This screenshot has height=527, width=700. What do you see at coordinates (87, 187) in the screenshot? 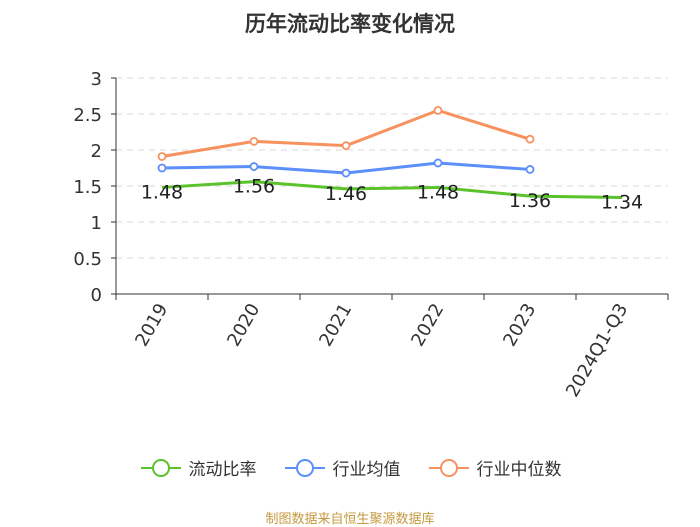
I see `y-tick-label: 1.5` at bounding box center [87, 187].